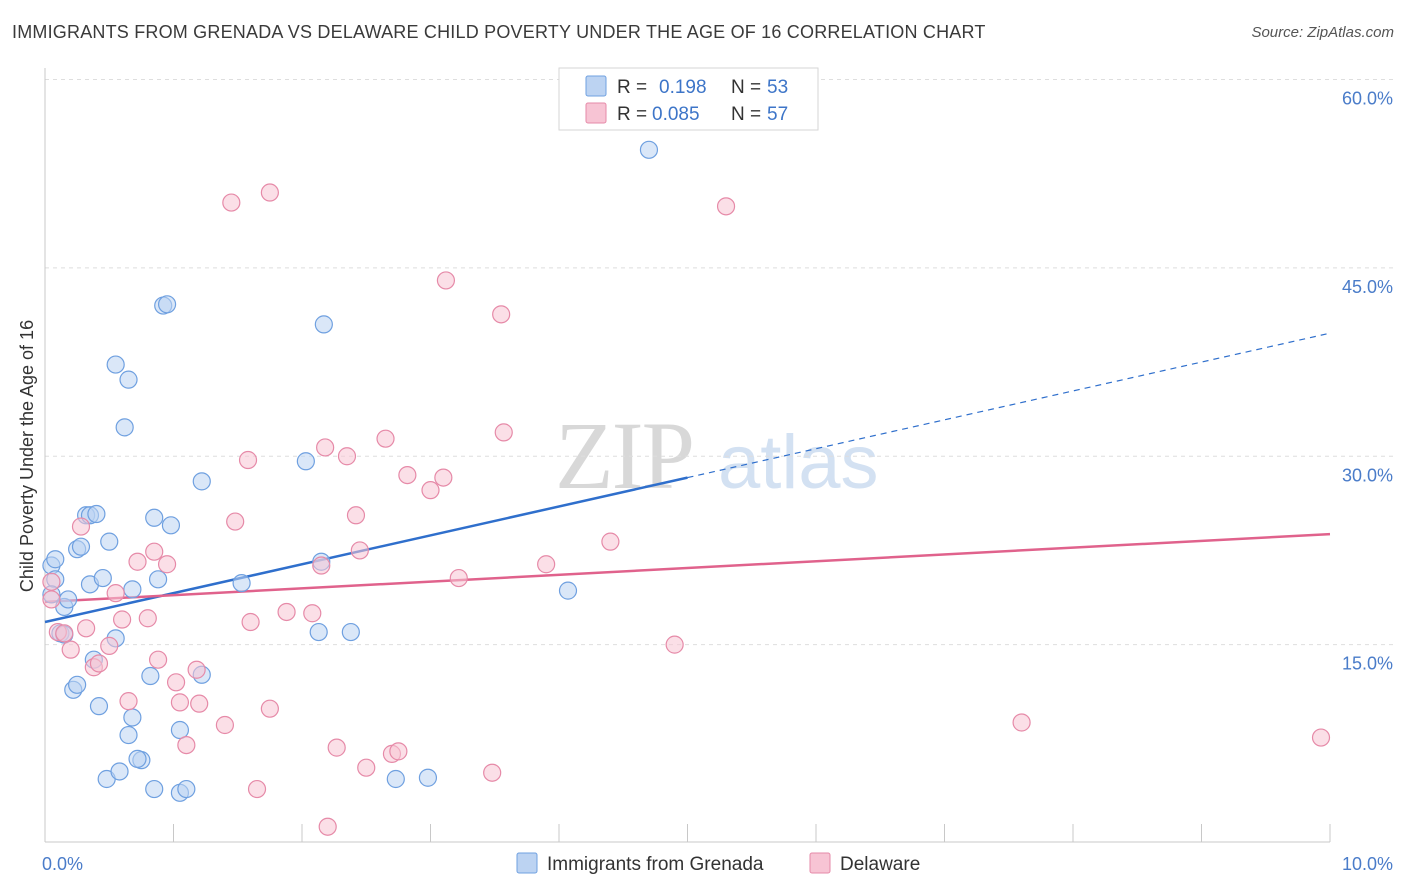  Describe the element at coordinates (746, 114) in the screenshot. I see `legend-n-label-delaware: N =` at that location.